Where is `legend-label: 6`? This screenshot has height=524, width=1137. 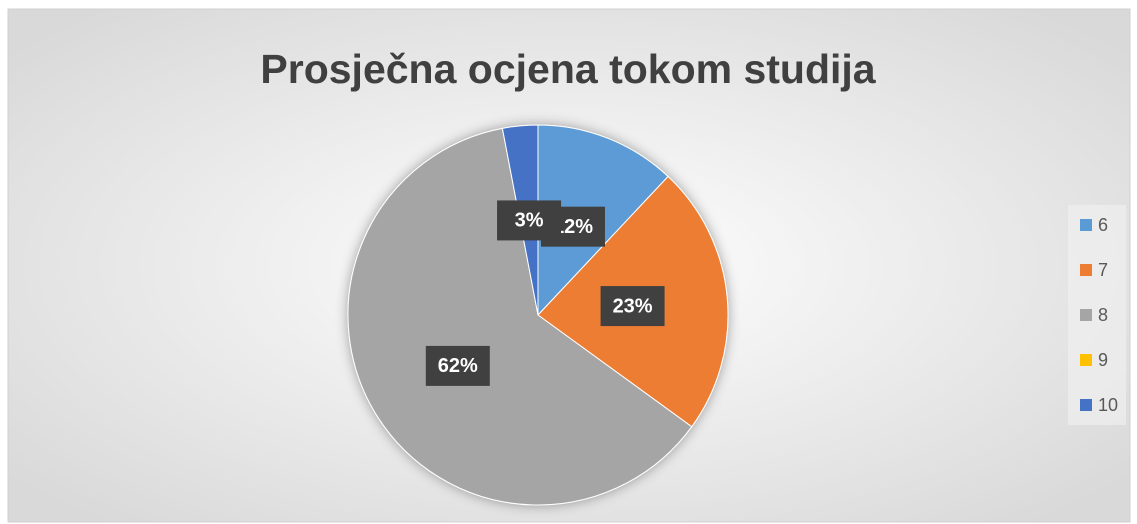
legend-label: 6 is located at coordinates (1103, 225).